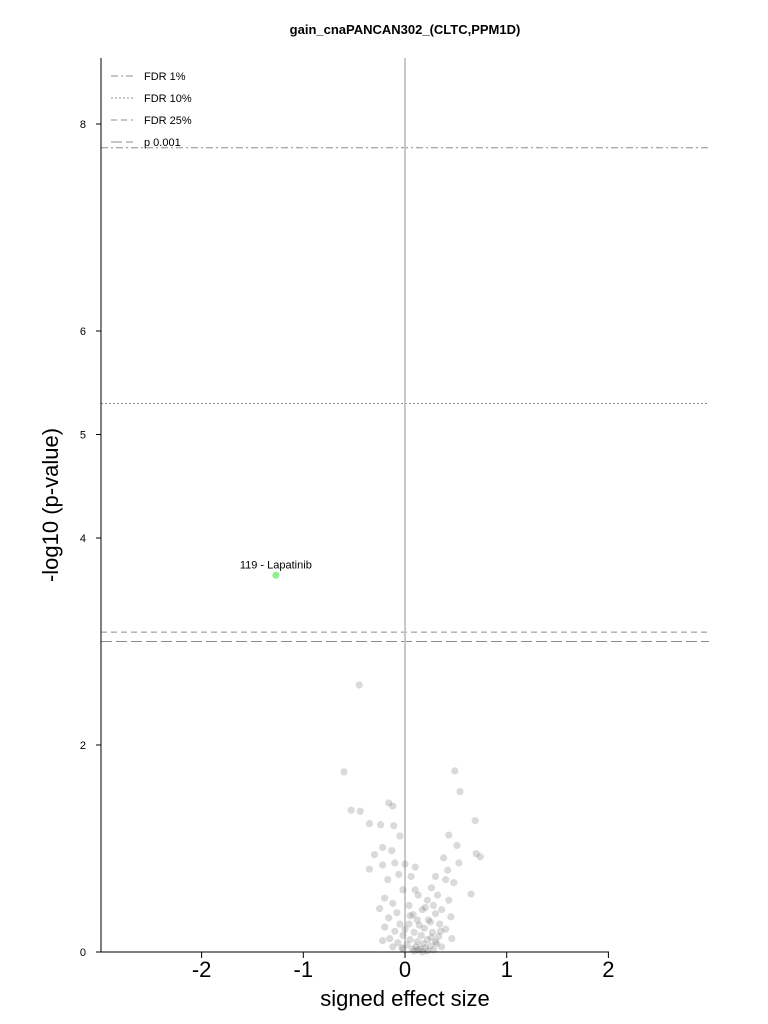 This screenshot has width=768, height=1024. I want to click on scatter-points, so click(412, 818).